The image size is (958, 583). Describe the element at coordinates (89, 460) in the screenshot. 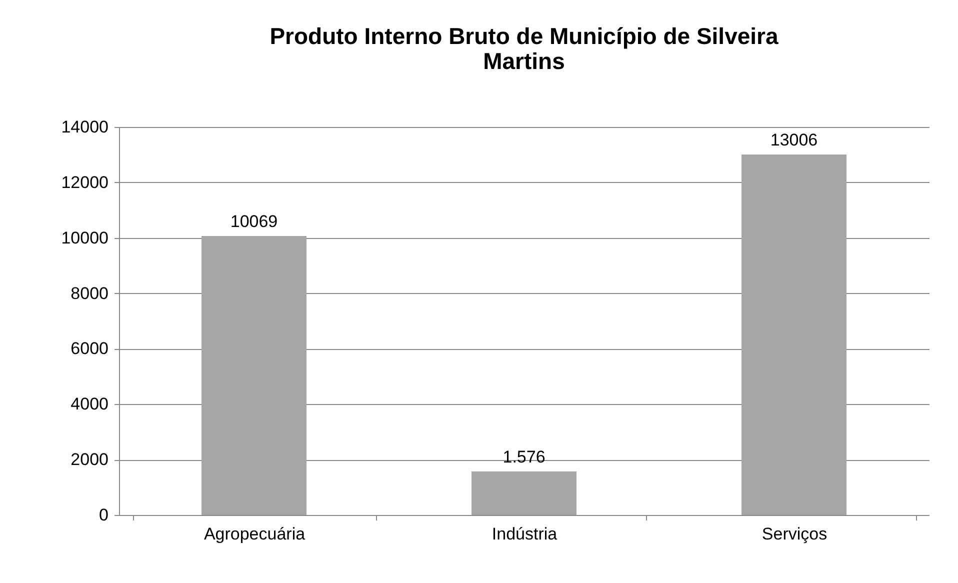

I see `y-tick-label: 2000` at that location.